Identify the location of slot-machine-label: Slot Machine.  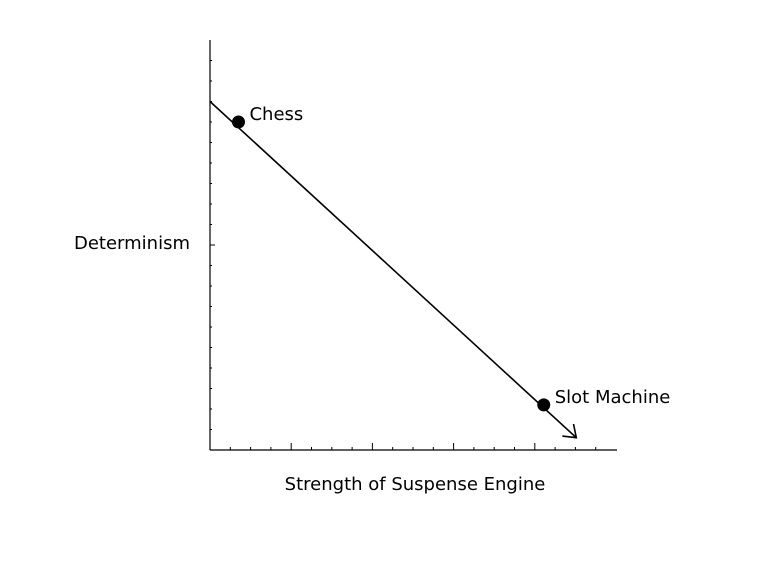
(613, 397).